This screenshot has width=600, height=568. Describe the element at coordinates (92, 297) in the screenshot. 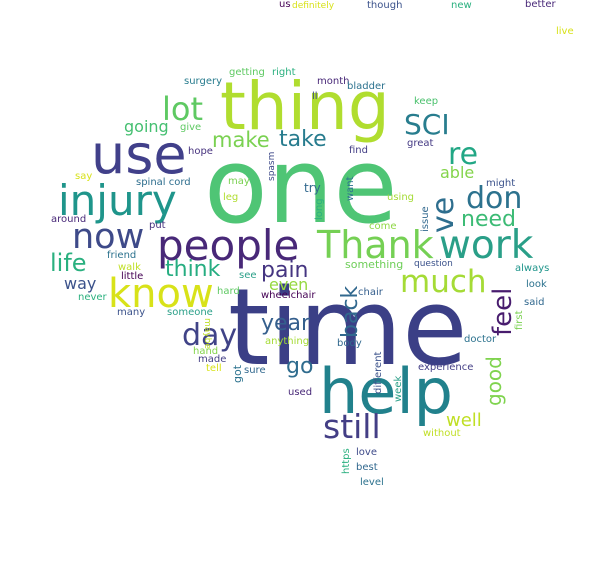

I see `word: never` at that location.